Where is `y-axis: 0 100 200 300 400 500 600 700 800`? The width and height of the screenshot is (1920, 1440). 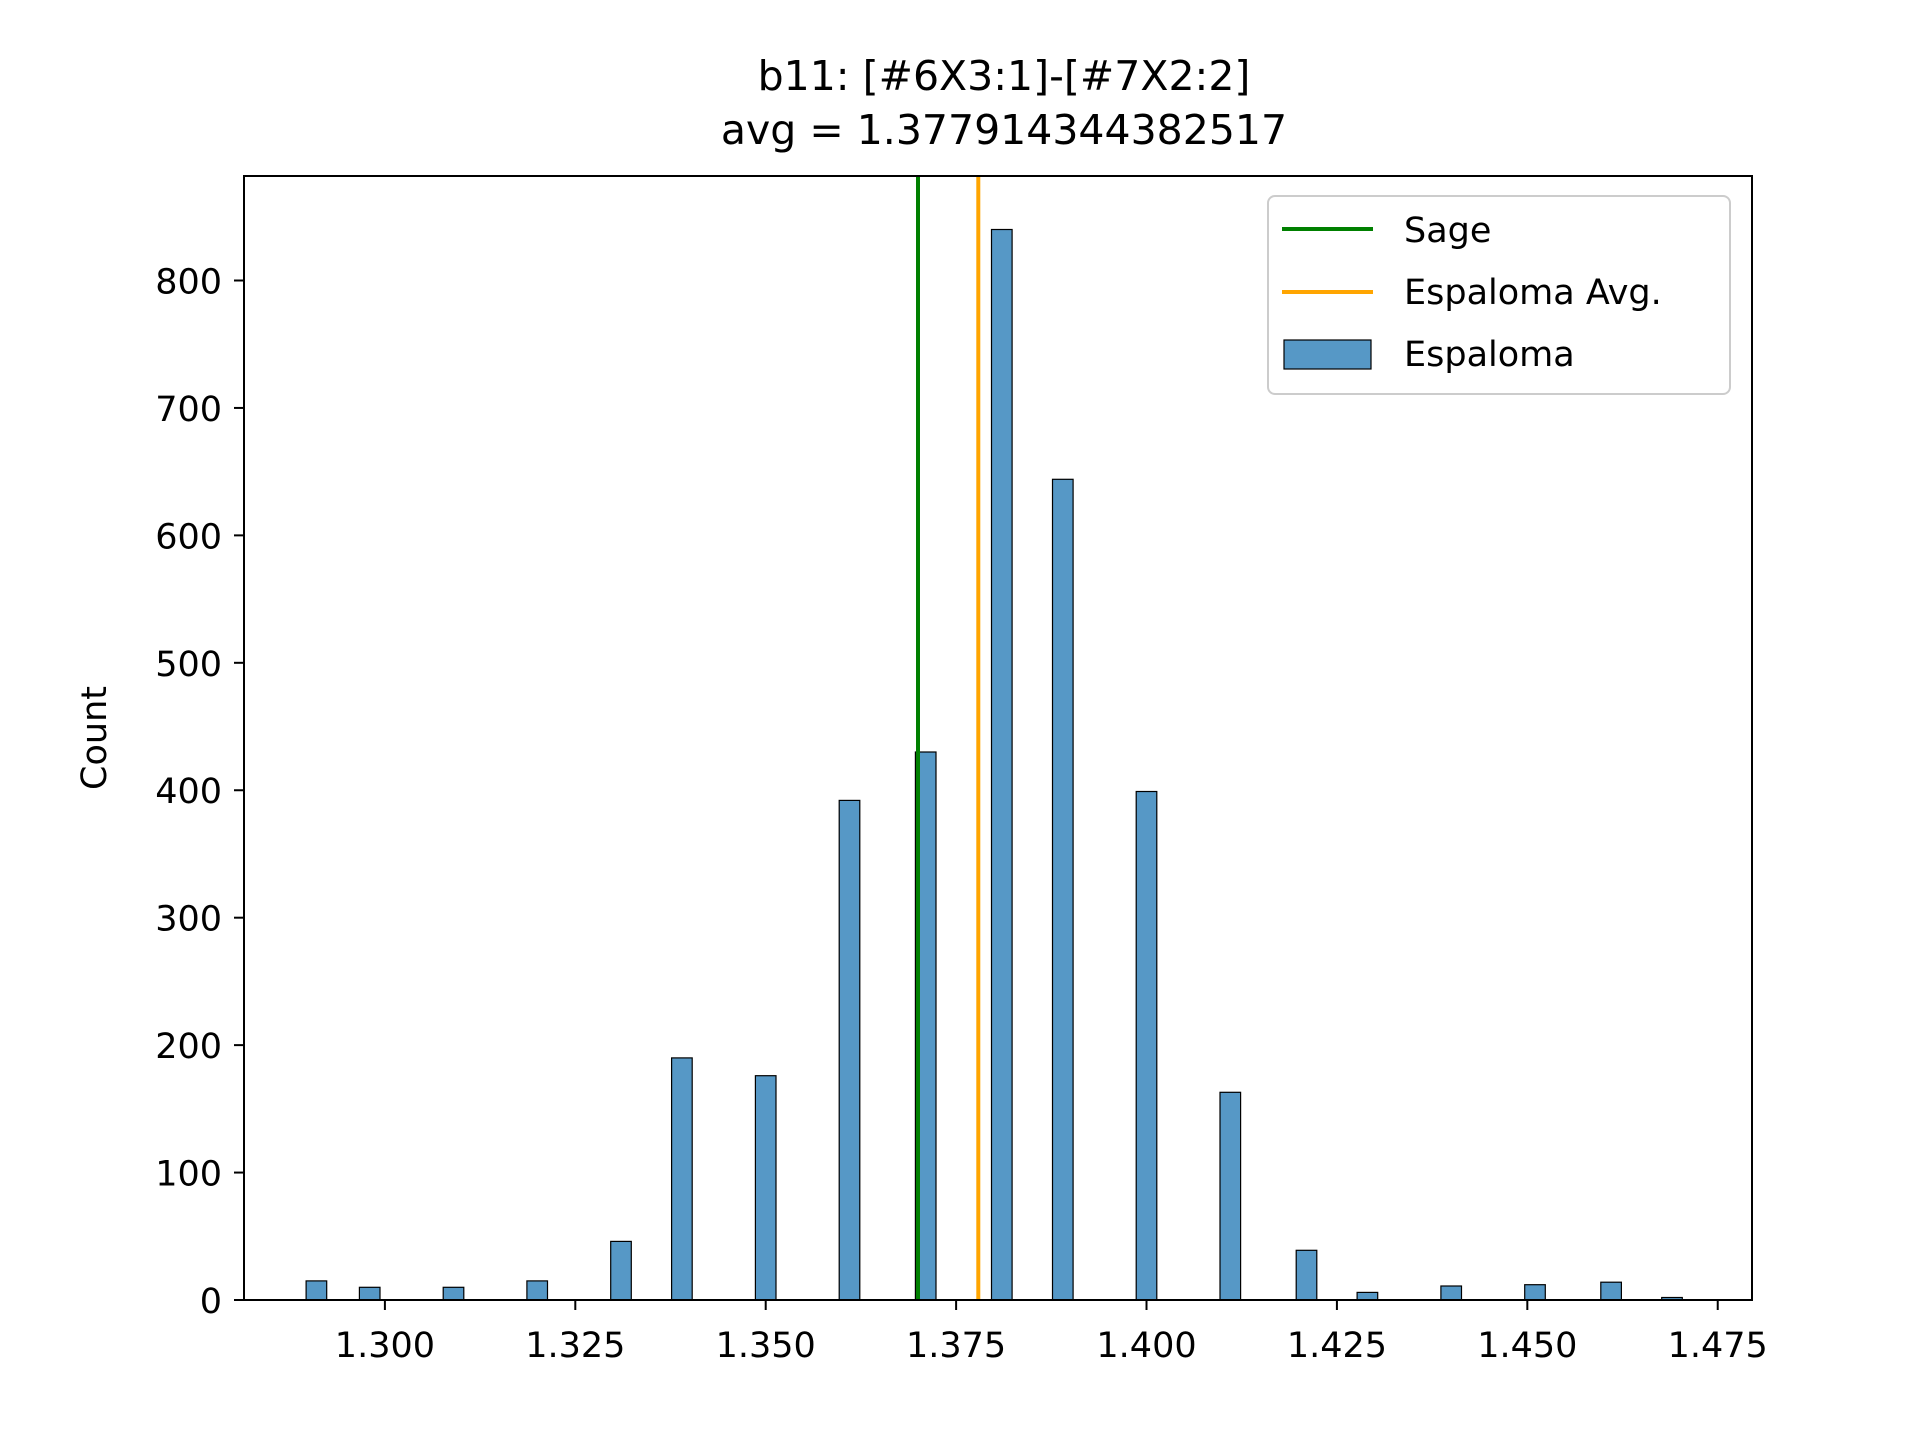
y-axis: 0 100 200 300 400 500 600 700 800 is located at coordinates (199, 792).